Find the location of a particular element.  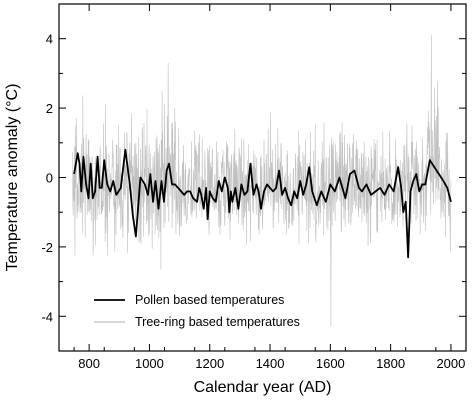

legend-label-pollen: Pollen based temperatures is located at coordinates (209, 300).